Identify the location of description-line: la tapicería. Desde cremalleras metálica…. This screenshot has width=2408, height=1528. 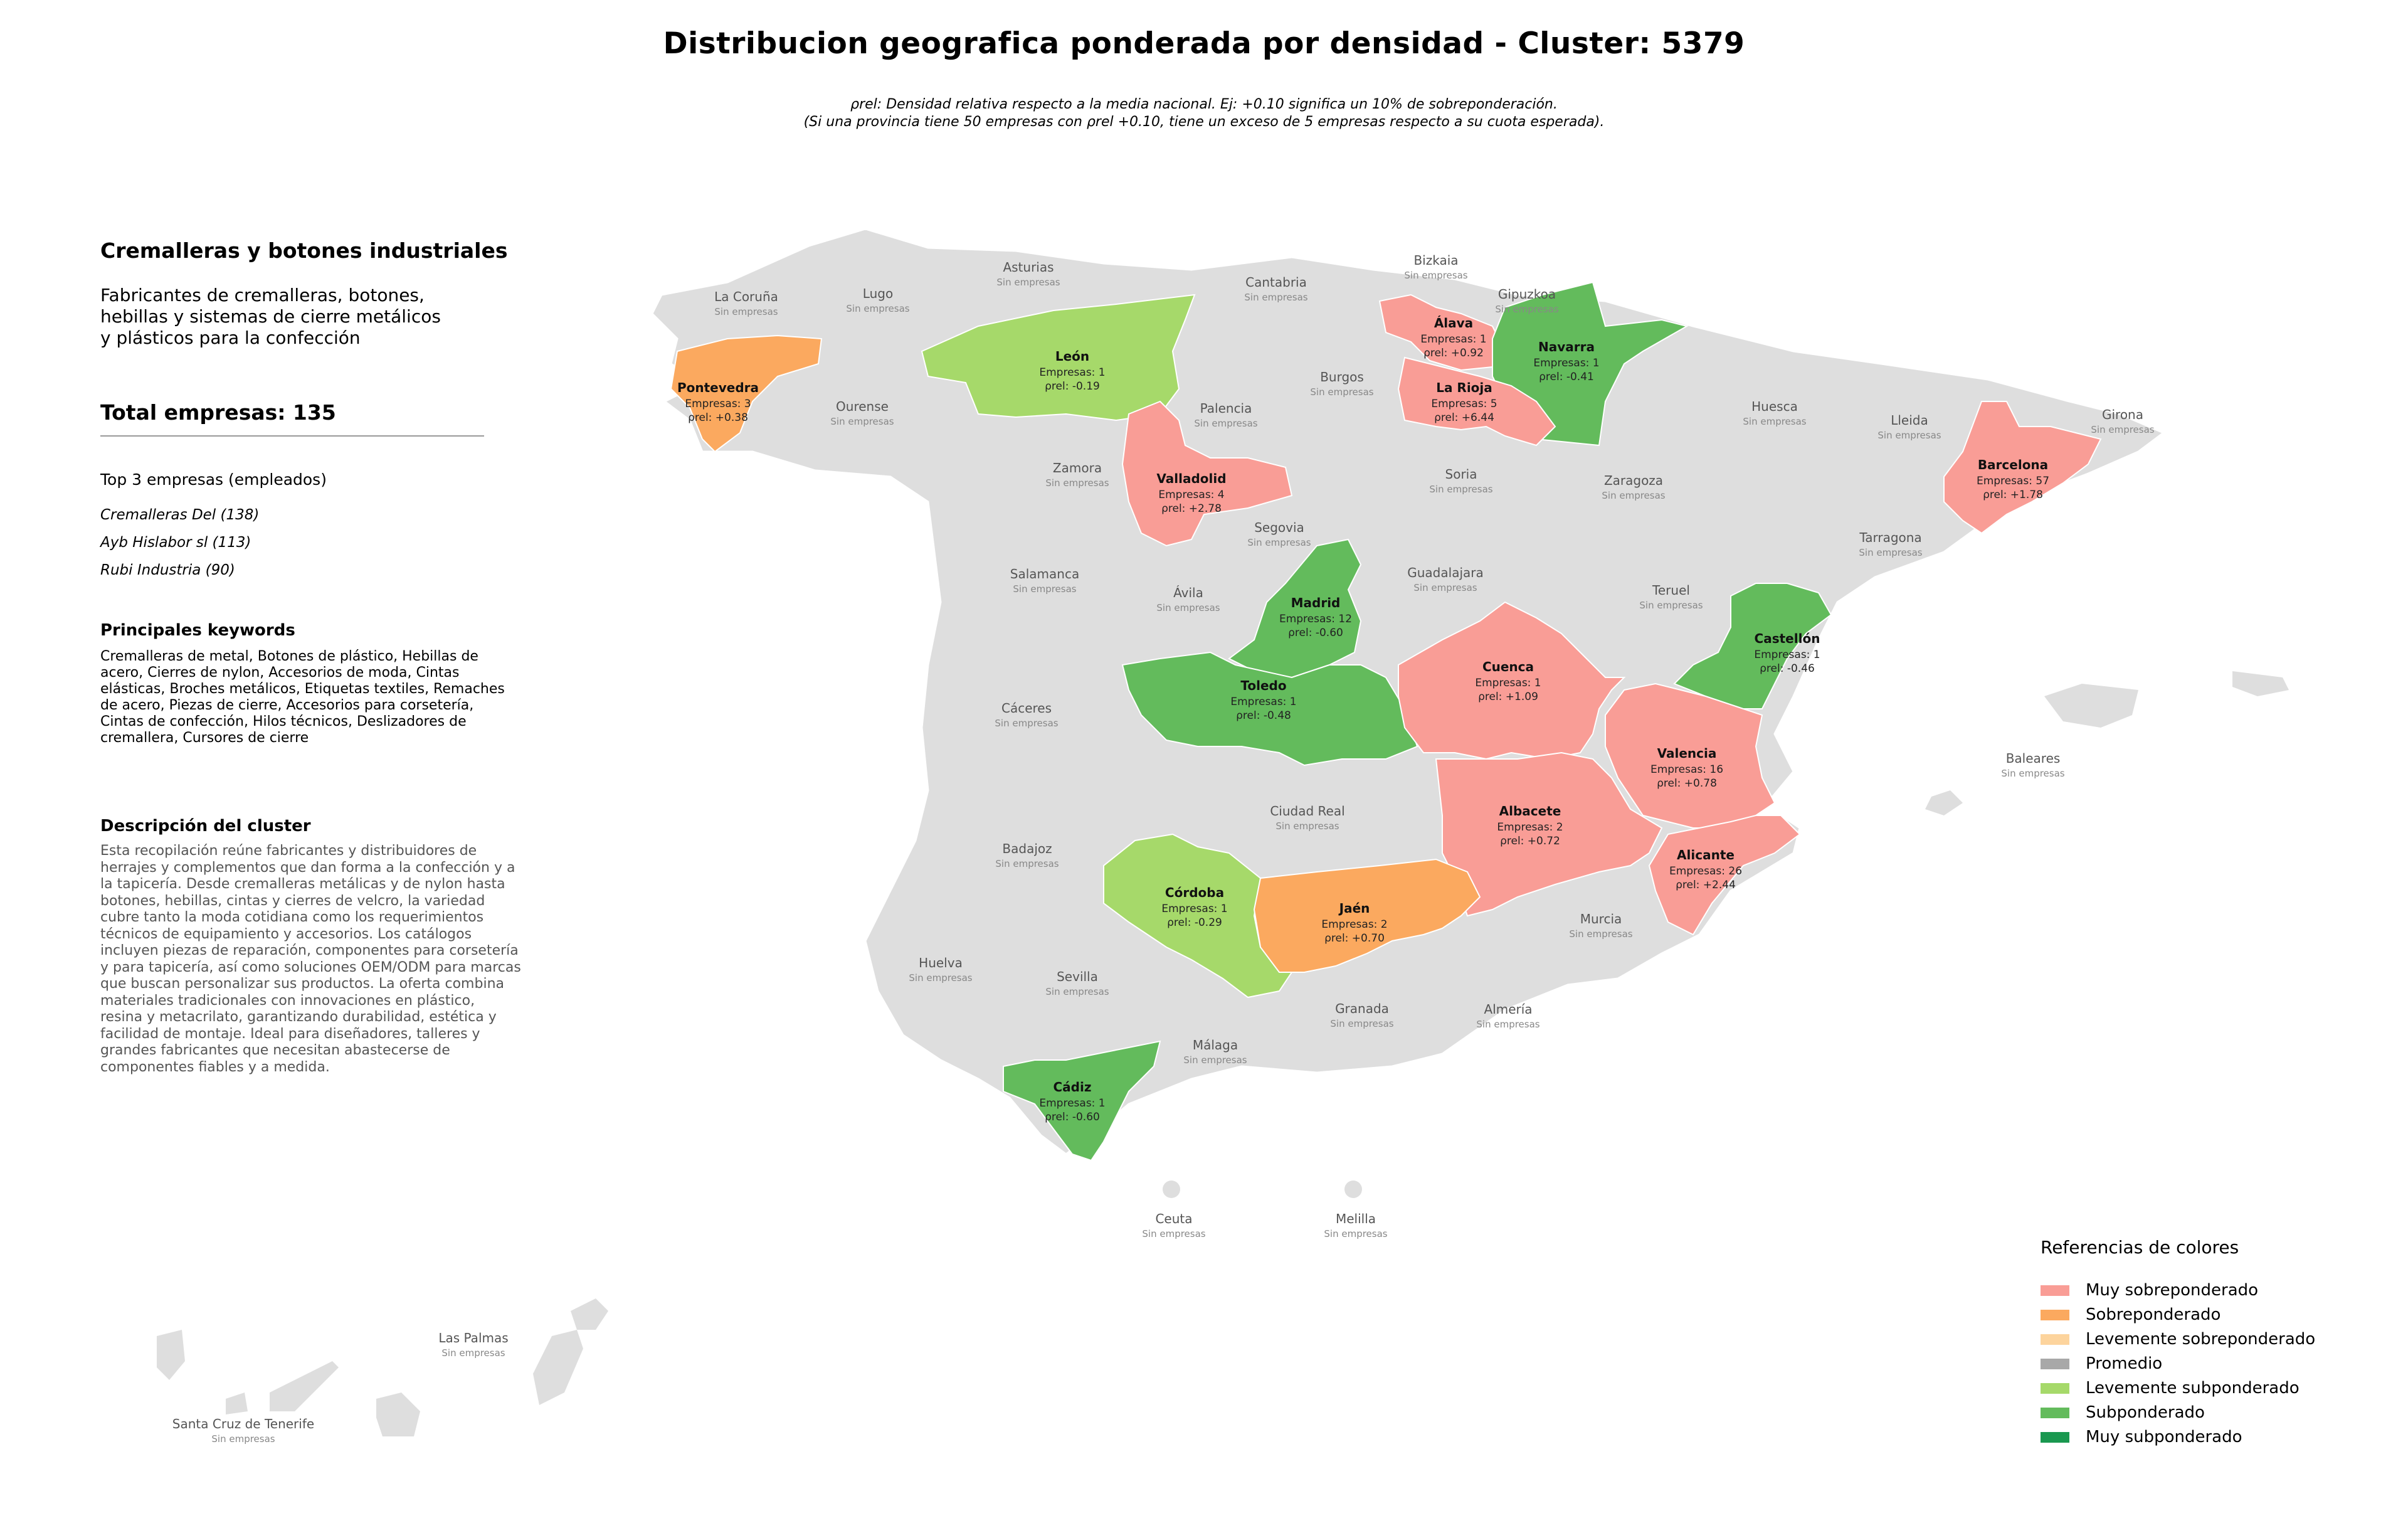
(302, 884).